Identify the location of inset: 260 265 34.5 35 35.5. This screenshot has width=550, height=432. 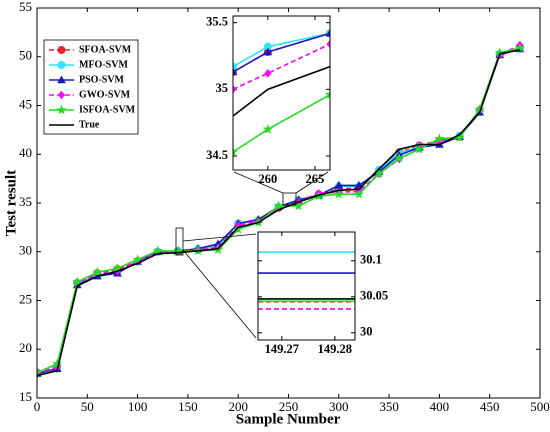
(268, 100).